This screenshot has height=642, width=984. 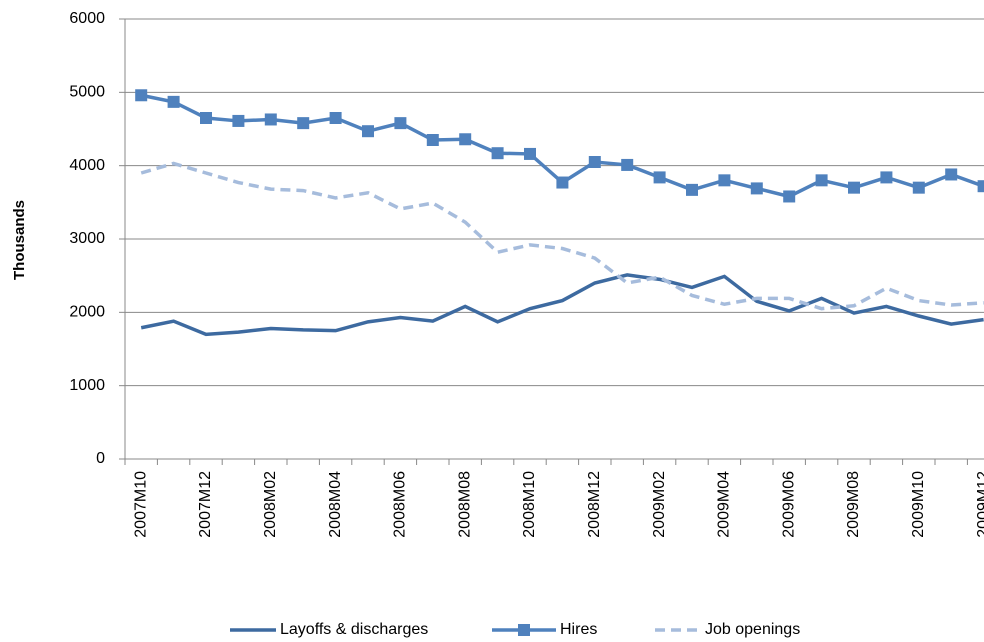 I want to click on legend-label: Job openings, so click(x=752, y=629).